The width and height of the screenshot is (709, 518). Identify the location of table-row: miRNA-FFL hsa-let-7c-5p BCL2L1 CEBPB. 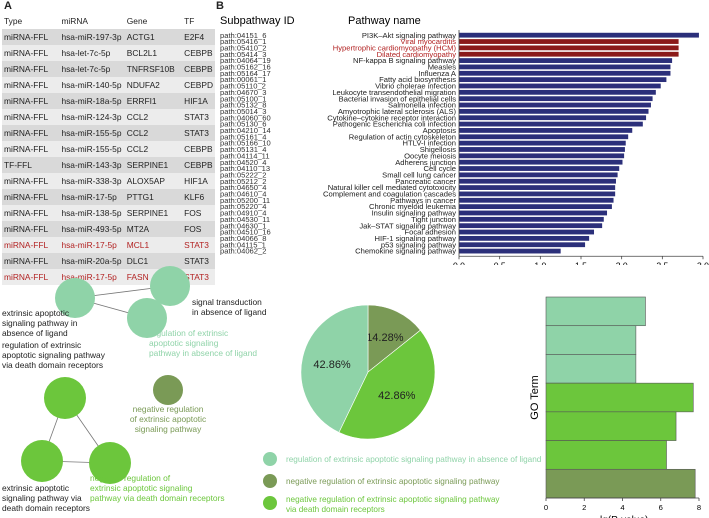
(108, 53).